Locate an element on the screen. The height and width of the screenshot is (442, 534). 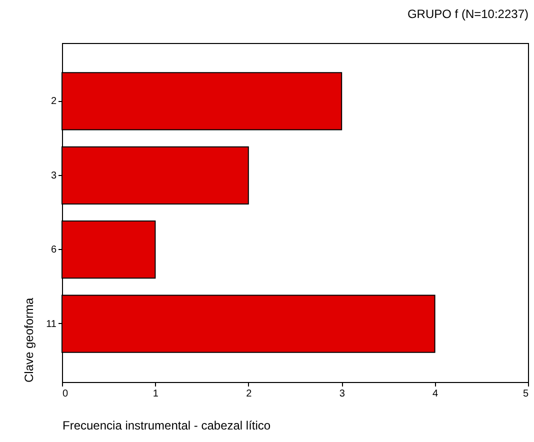
chart-title: GRUPO f (N=10:2237) is located at coordinates (467, 14).